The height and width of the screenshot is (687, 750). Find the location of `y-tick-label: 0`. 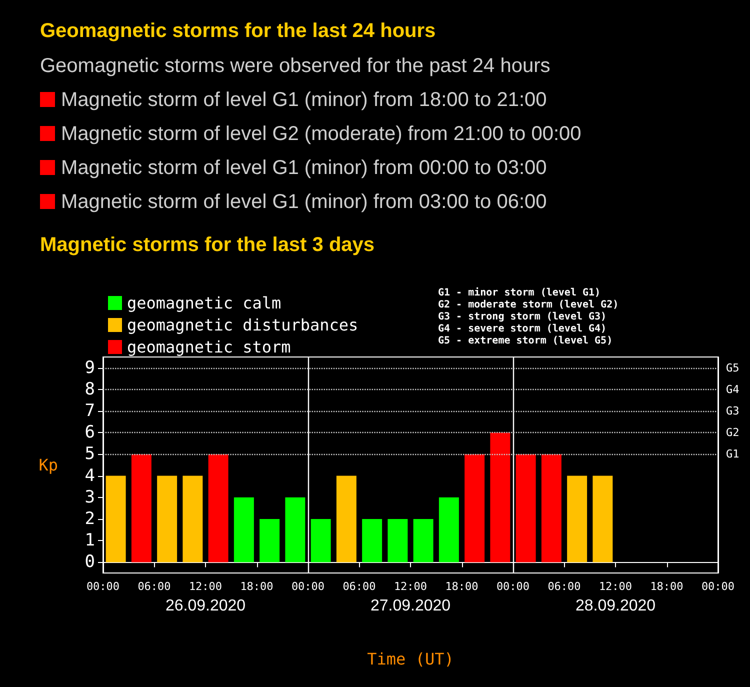

y-tick-label: 0 is located at coordinates (89, 562).